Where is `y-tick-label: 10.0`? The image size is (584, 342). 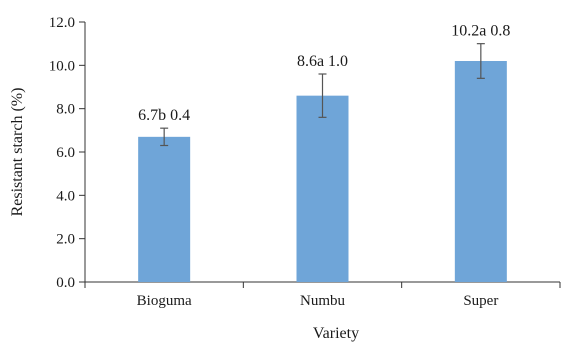
y-tick-label: 10.0 is located at coordinates (62, 66).